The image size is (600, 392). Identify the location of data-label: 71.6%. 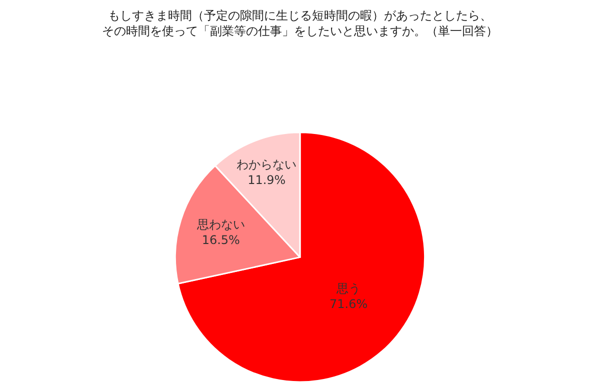
(349, 304).